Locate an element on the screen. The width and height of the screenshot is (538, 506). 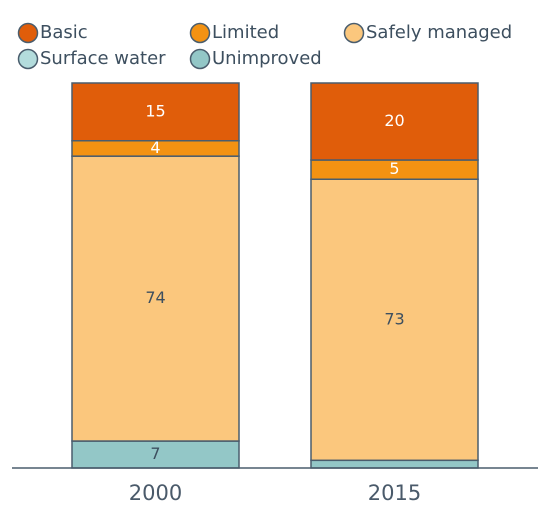
data-label: 74 is located at coordinates (155, 297).